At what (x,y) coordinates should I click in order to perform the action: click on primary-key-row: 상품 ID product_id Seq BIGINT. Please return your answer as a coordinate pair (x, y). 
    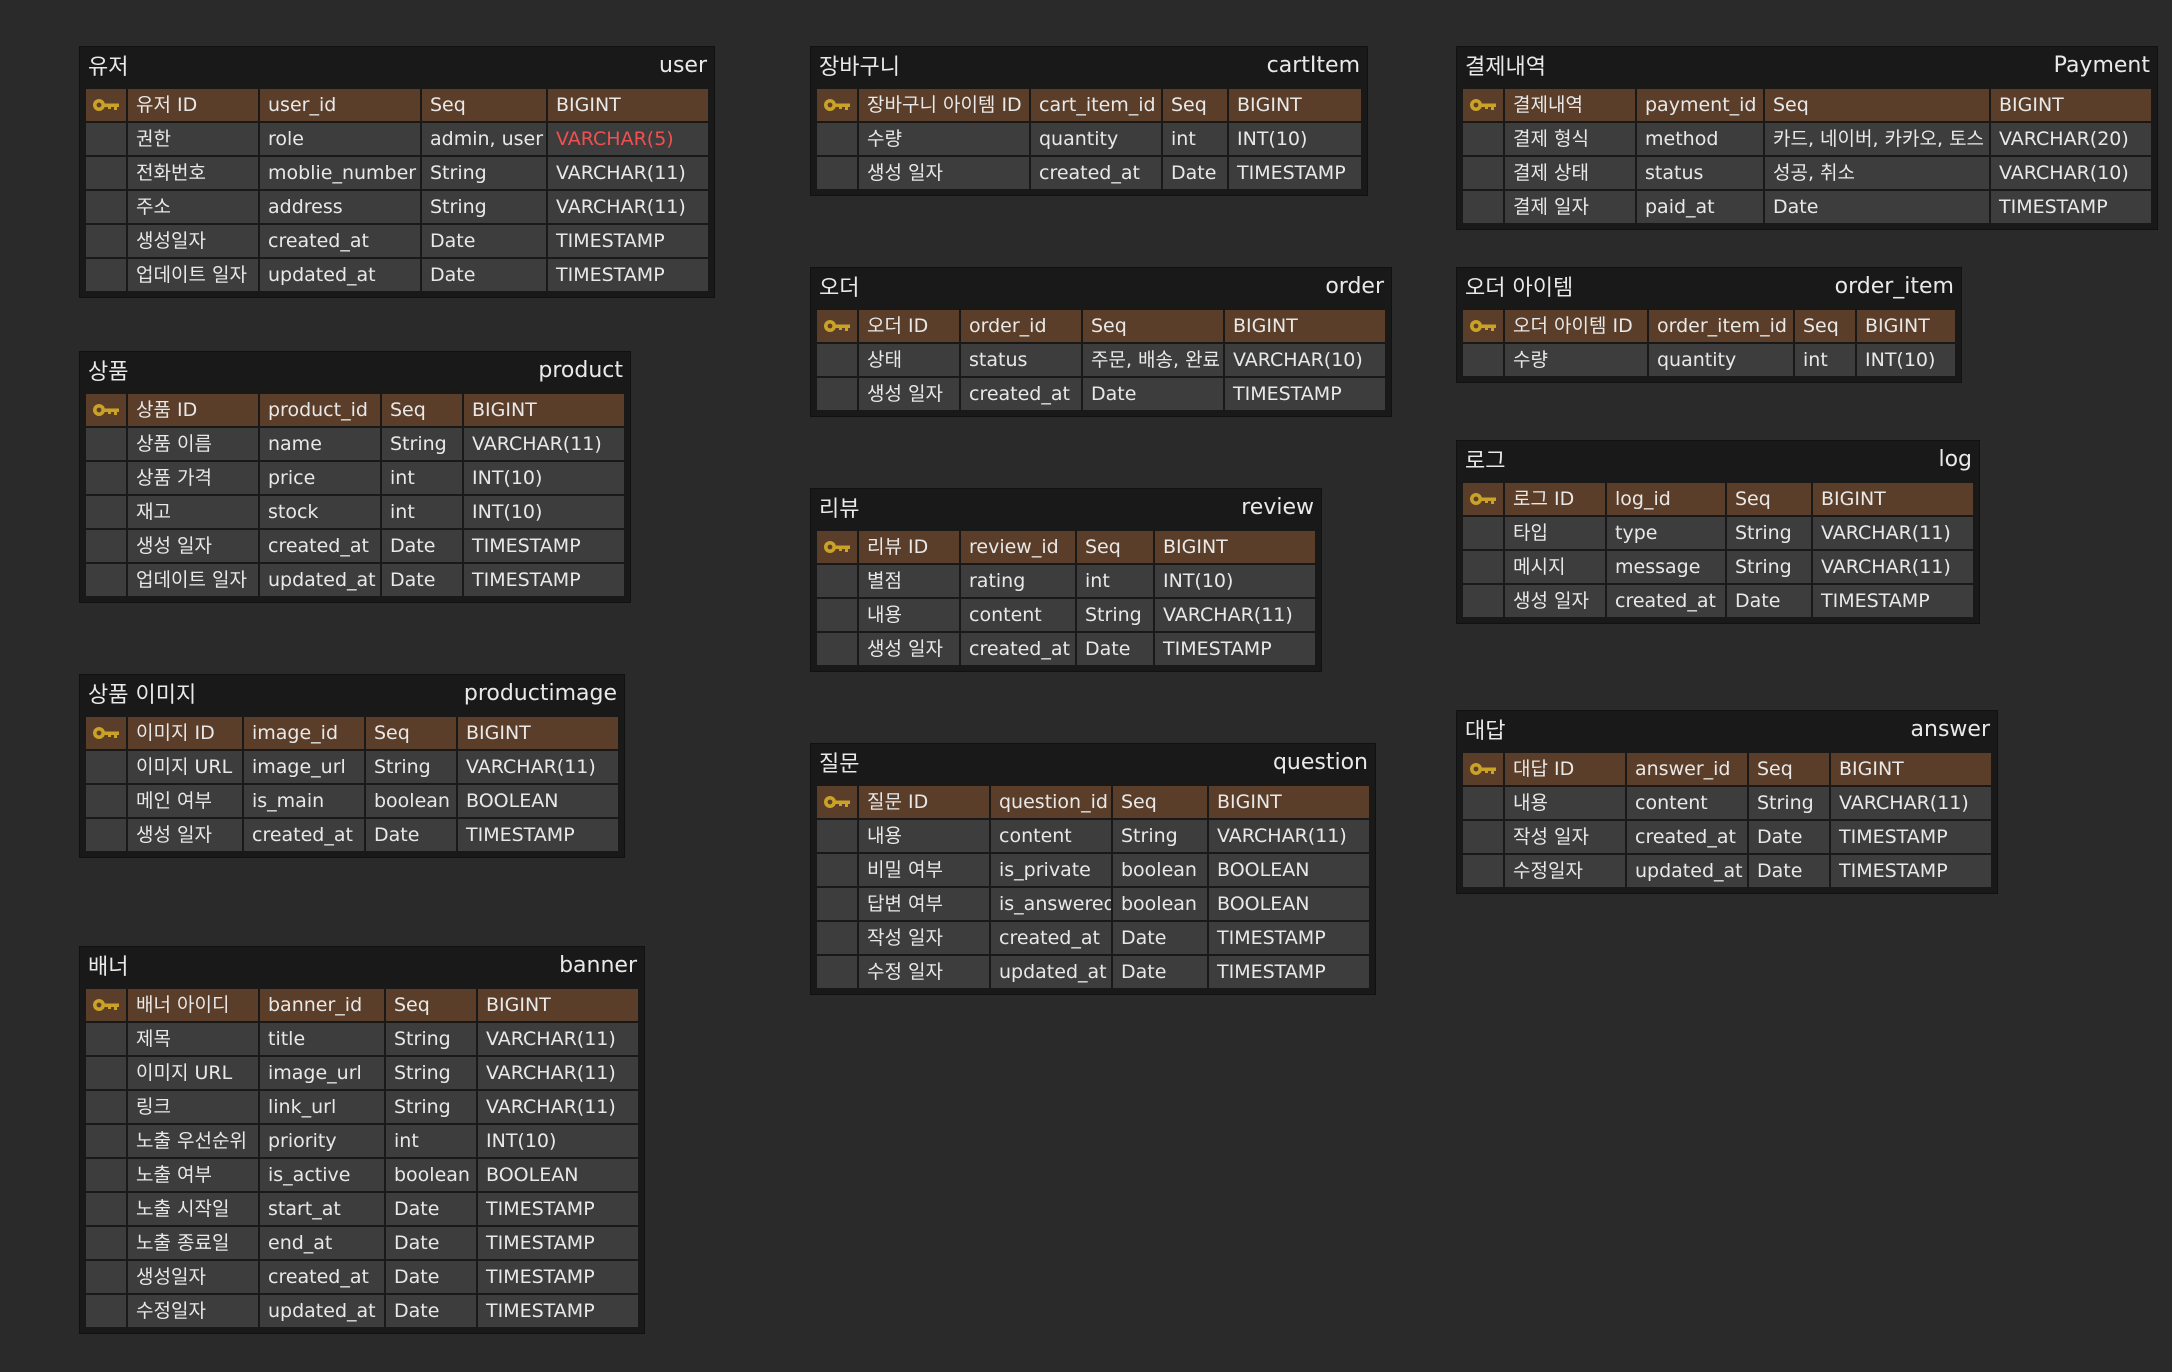
    Looking at the image, I should click on (355, 410).